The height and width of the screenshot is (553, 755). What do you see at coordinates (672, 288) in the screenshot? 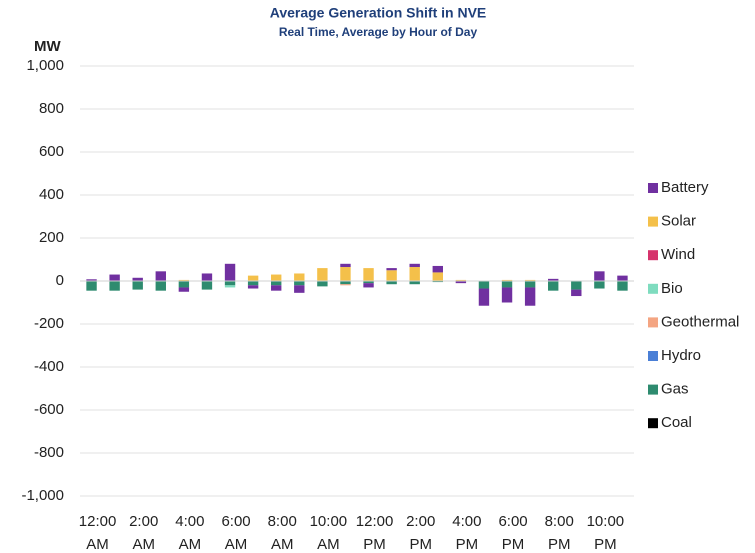
I see `legend-label: Bio` at bounding box center [672, 288].